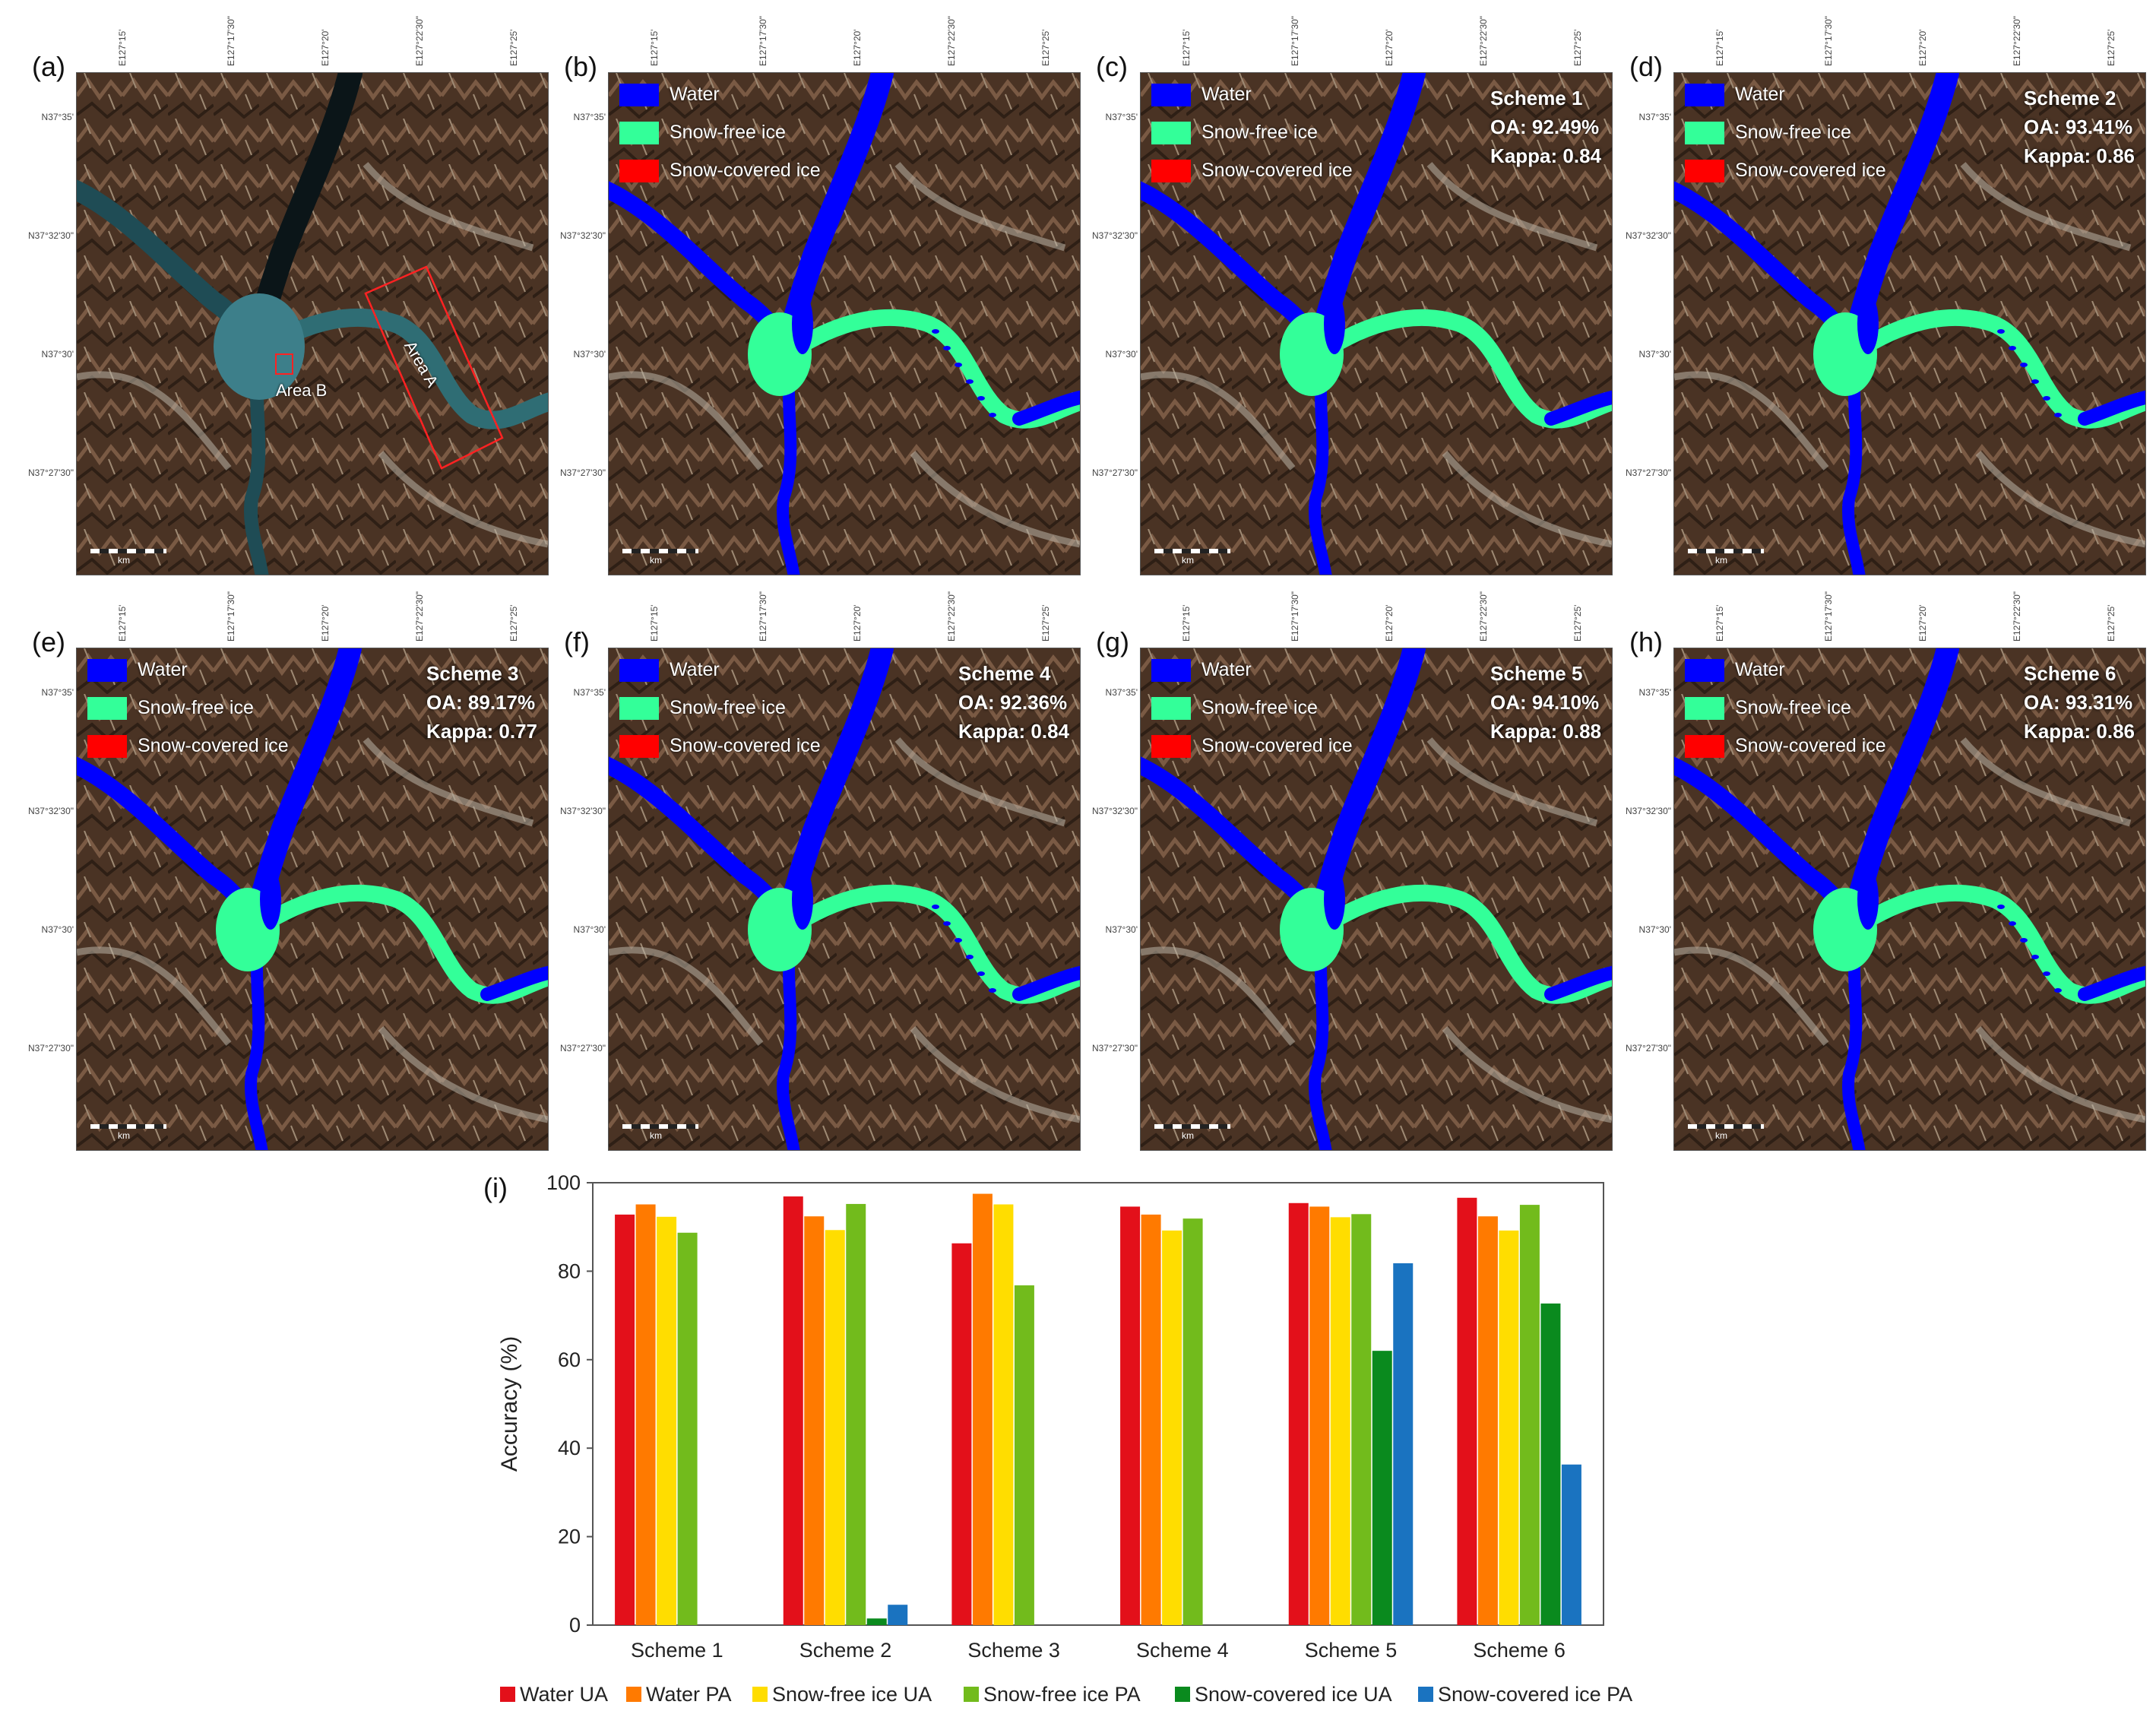 The width and height of the screenshot is (2156, 1730). What do you see at coordinates (728, 707) in the screenshot?
I see `legend-label: Snow-free ice` at bounding box center [728, 707].